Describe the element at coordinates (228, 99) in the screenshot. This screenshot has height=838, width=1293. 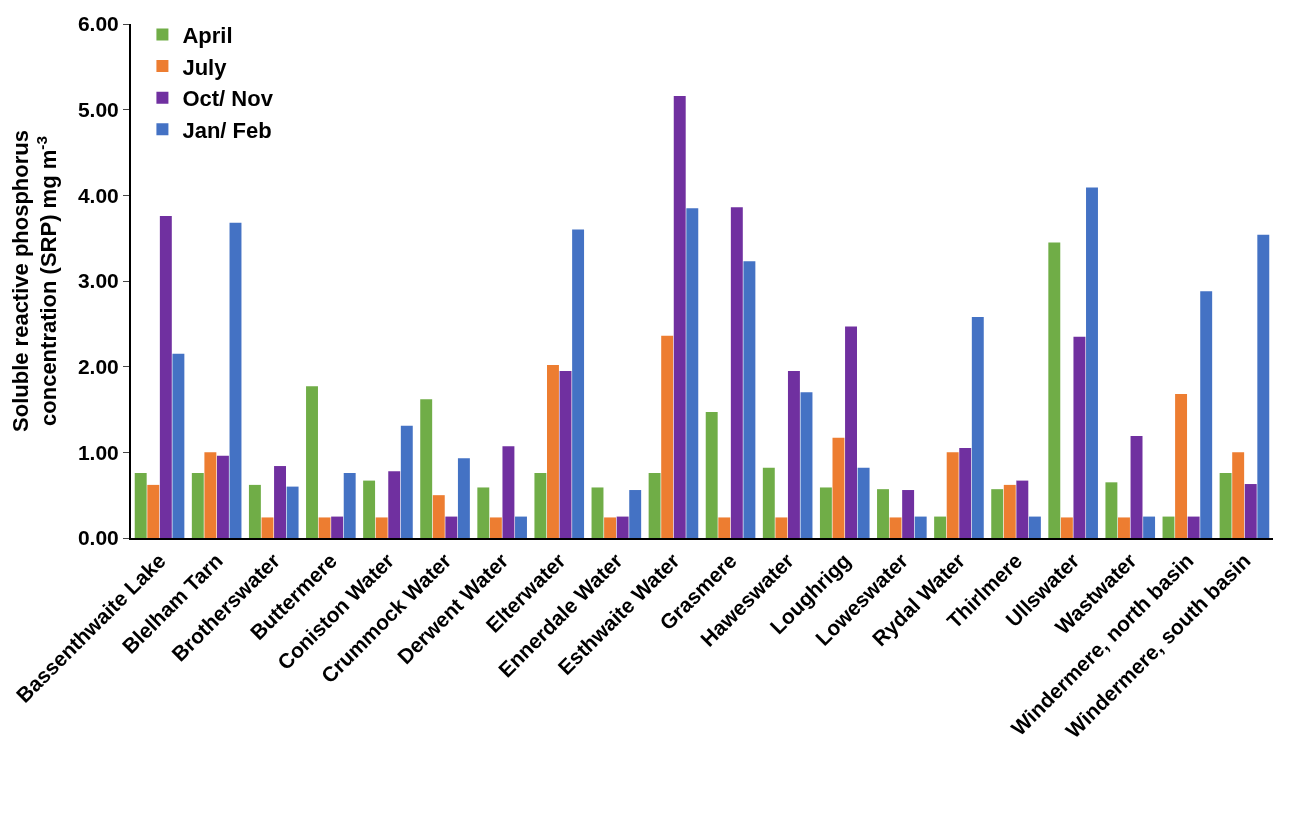
I see `legend-label: Oct/ Nov` at that location.